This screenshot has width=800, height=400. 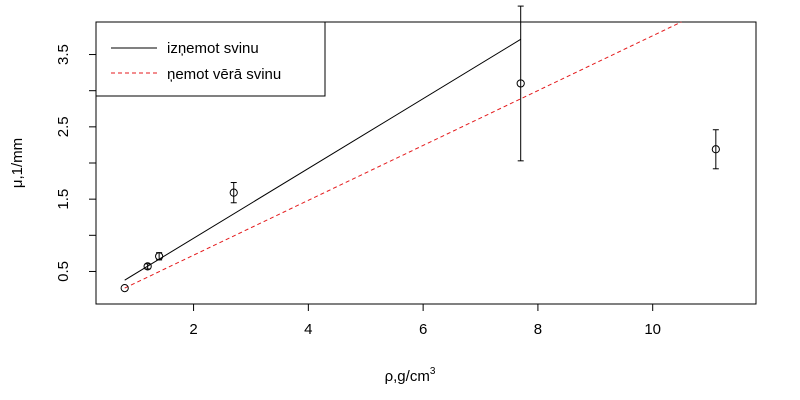 I want to click on x-tick-label: 10, so click(x=652, y=329).